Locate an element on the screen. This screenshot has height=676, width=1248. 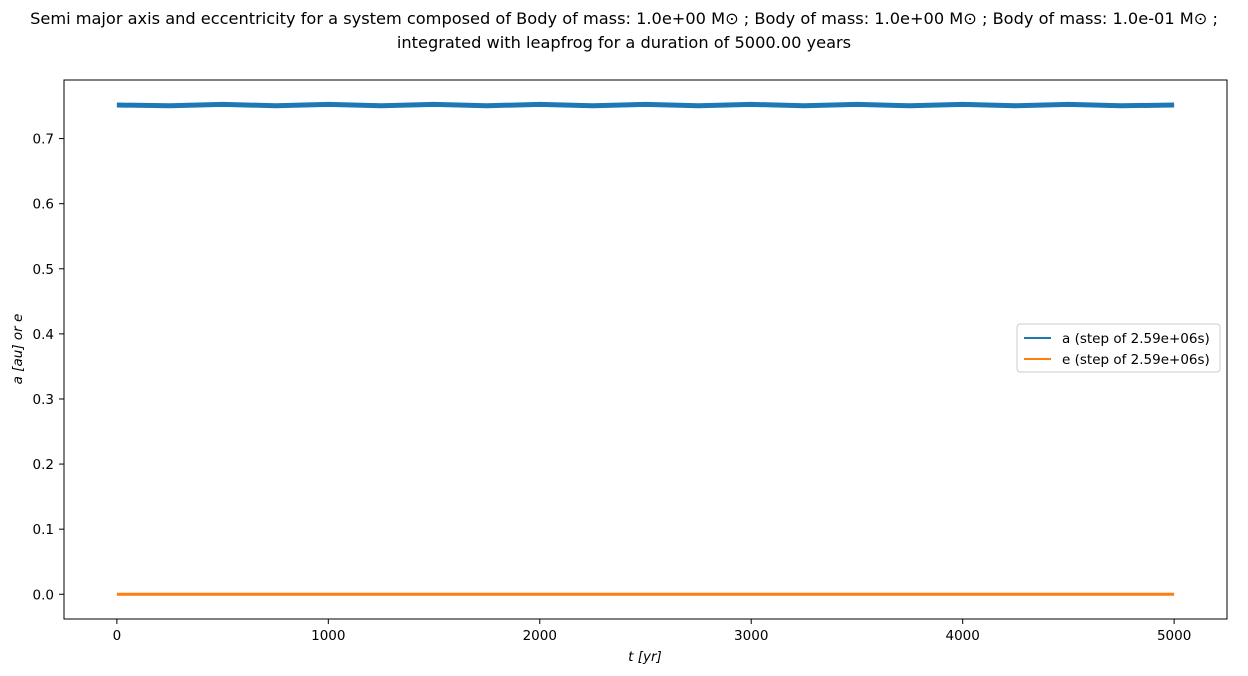
y-tick-label: 0.7 is located at coordinates (43, 140).